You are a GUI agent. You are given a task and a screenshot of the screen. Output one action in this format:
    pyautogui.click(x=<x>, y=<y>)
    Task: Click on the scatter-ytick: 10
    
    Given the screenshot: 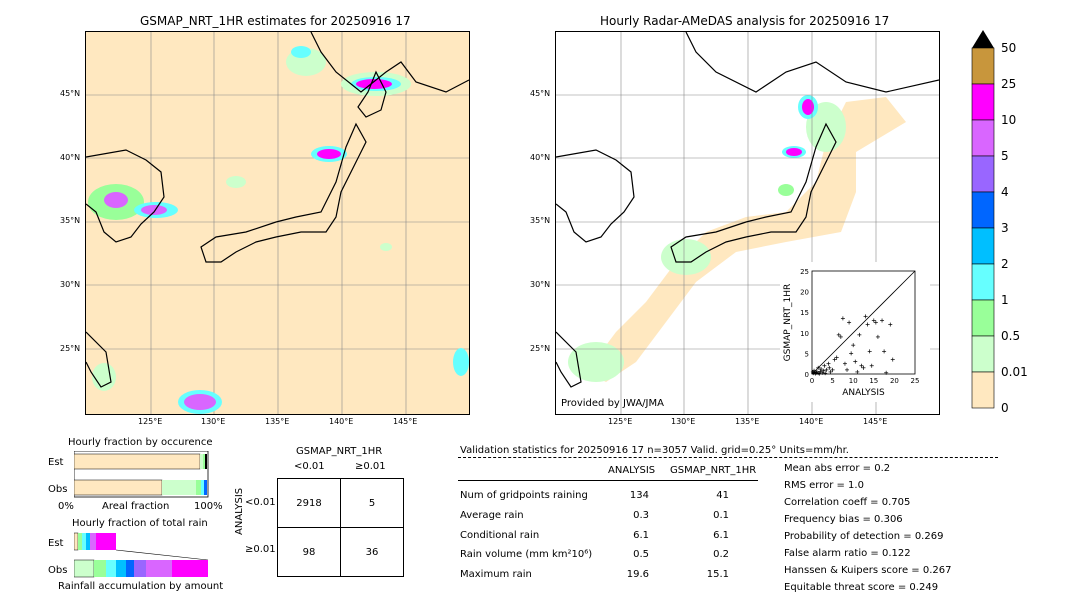 What is the action you would take?
    pyautogui.click(x=804, y=334)
    